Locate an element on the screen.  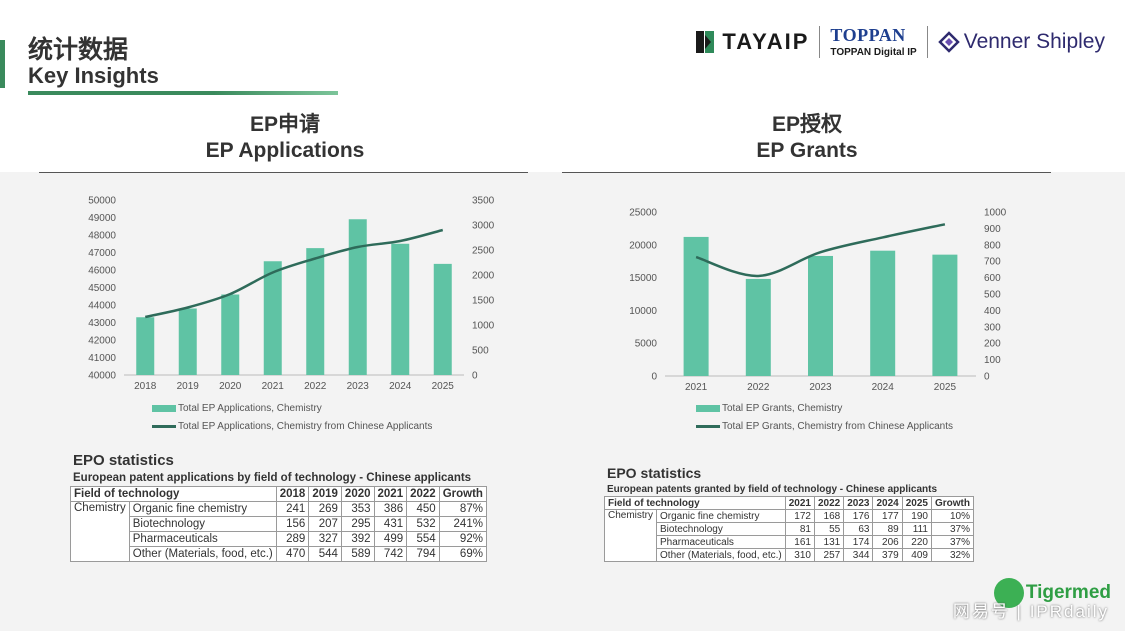
table-value-cell: 190 is located at coordinates (916, 516).